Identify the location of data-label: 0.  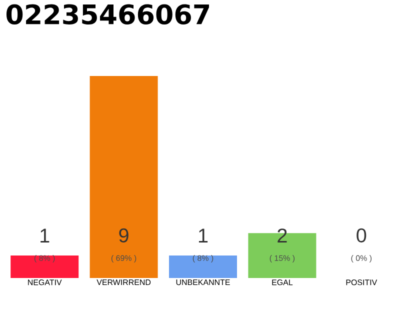
(361, 235).